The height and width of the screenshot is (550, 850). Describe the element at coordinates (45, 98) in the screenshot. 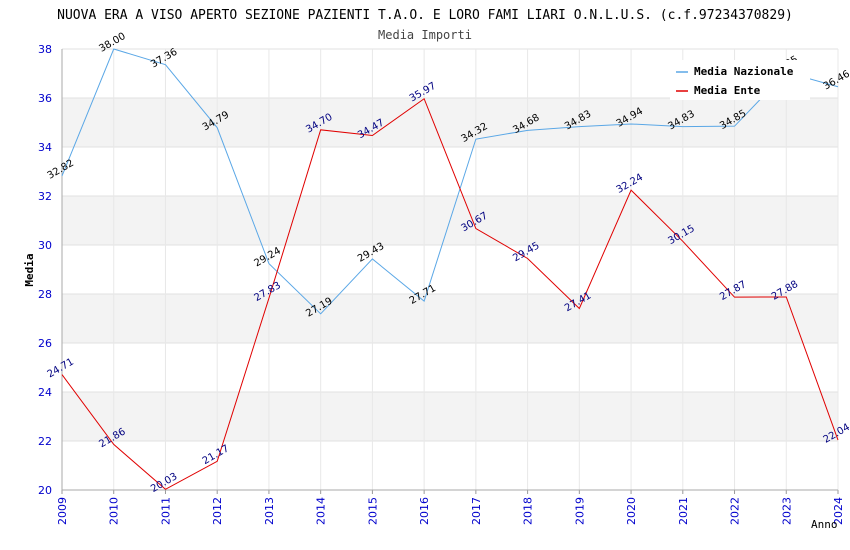

I see `y-tick-label: 36` at that location.